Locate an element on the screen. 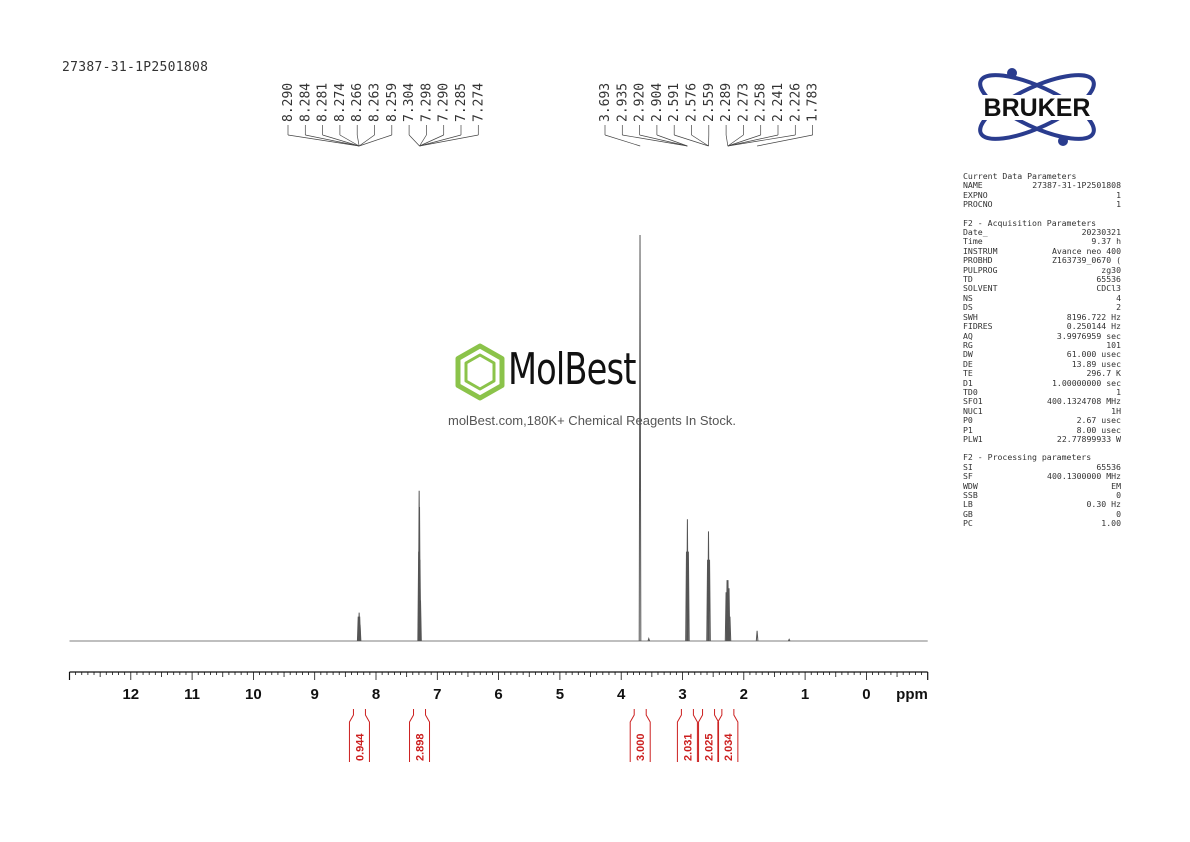 The height and width of the screenshot is (842, 1190). param-row: NAME 27387-31-1P2501808 is located at coordinates (1042, 185).